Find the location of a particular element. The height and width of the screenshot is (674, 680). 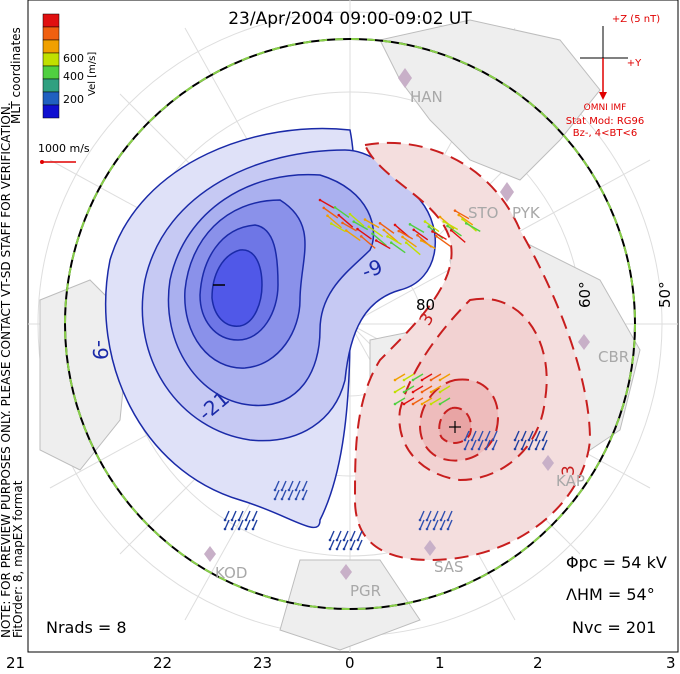

station-label-kap: KAP is located at coordinates (570, 481).